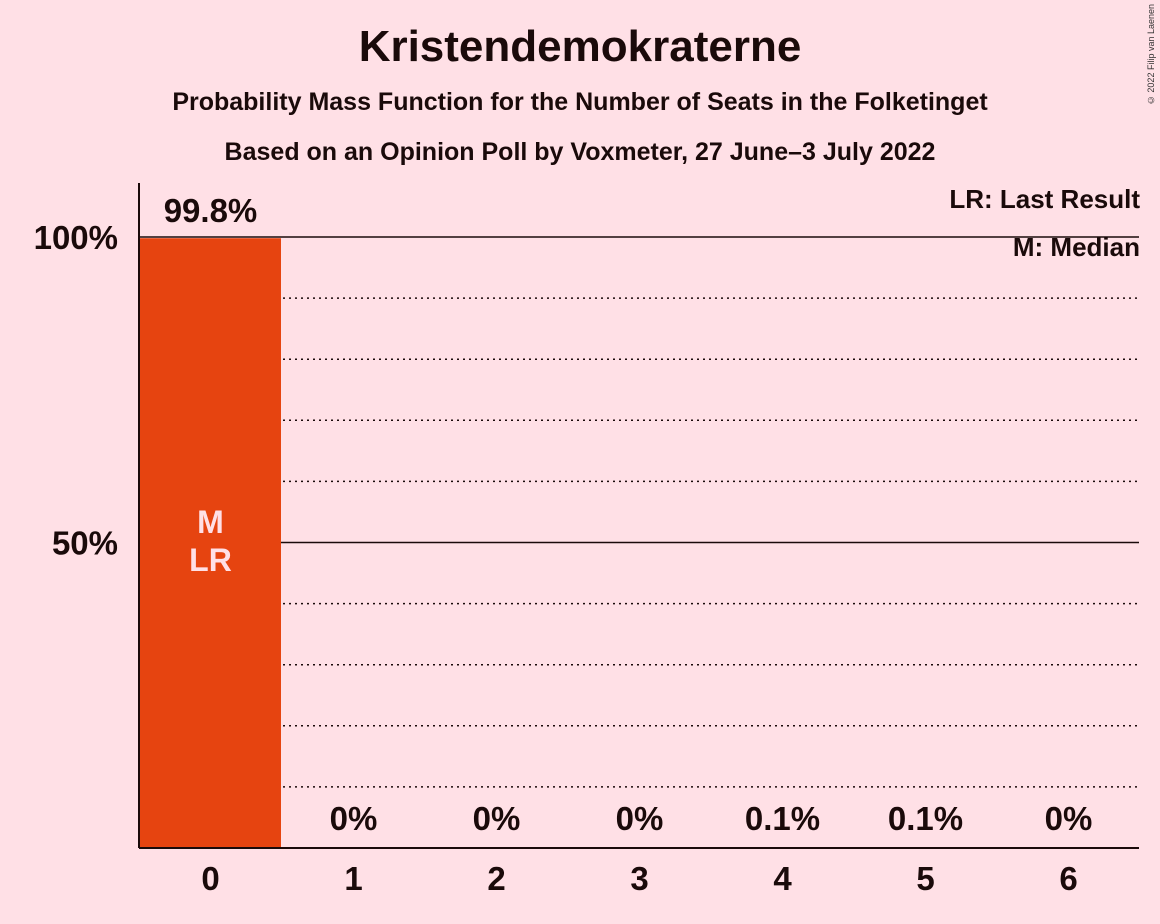 The image size is (1160, 924). What do you see at coordinates (76, 237) in the screenshot?
I see `y-tick-label: 100%` at bounding box center [76, 237].